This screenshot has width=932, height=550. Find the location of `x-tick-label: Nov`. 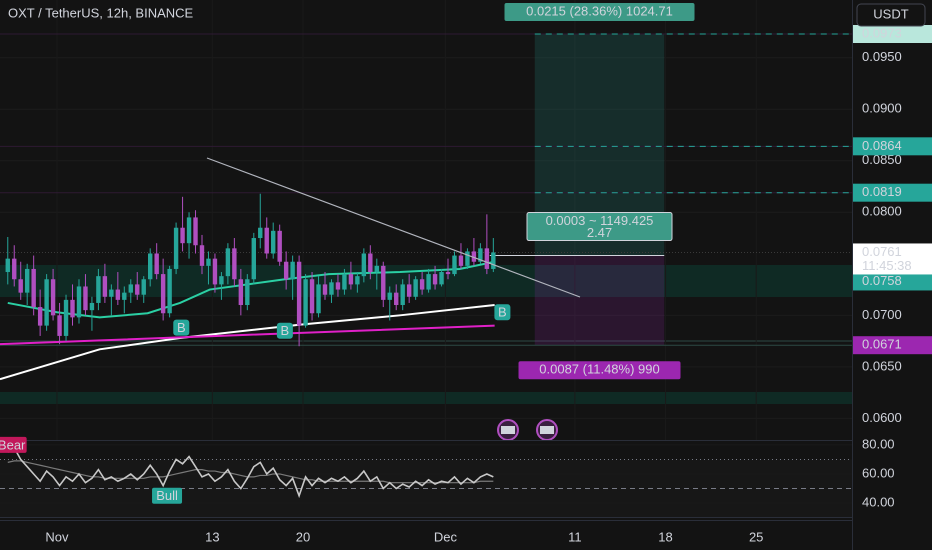

x-tick-label: Nov is located at coordinates (57, 536).